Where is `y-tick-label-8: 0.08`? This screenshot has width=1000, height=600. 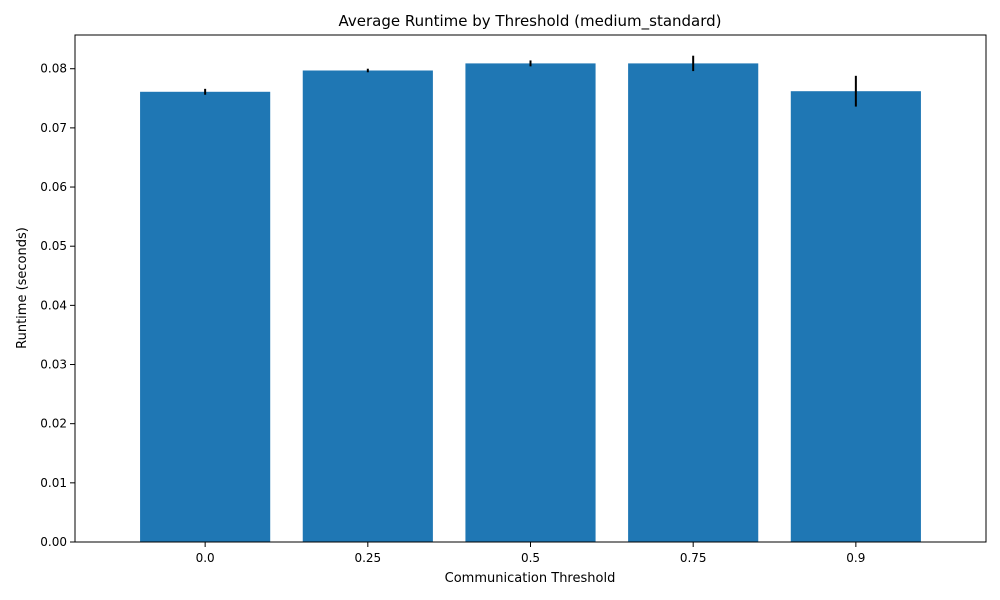
y-tick-label-8: 0.08 is located at coordinates (53, 69).